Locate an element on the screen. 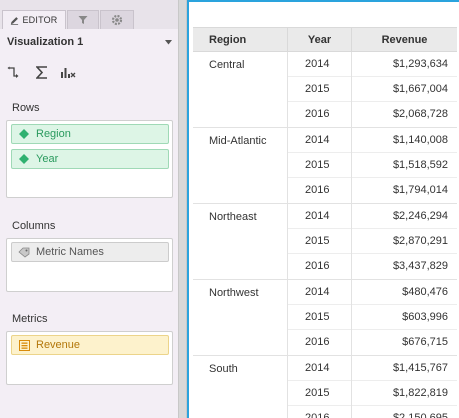 The width and height of the screenshot is (459, 418). region-cell: Northeast is located at coordinates (240, 241).